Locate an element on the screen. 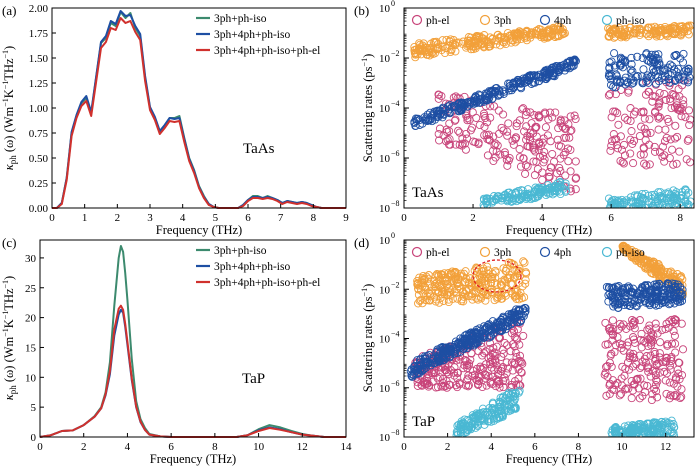 The height and width of the screenshot is (472, 698). panel-b-ytick-label: 10 is located at coordinates (385, 209).